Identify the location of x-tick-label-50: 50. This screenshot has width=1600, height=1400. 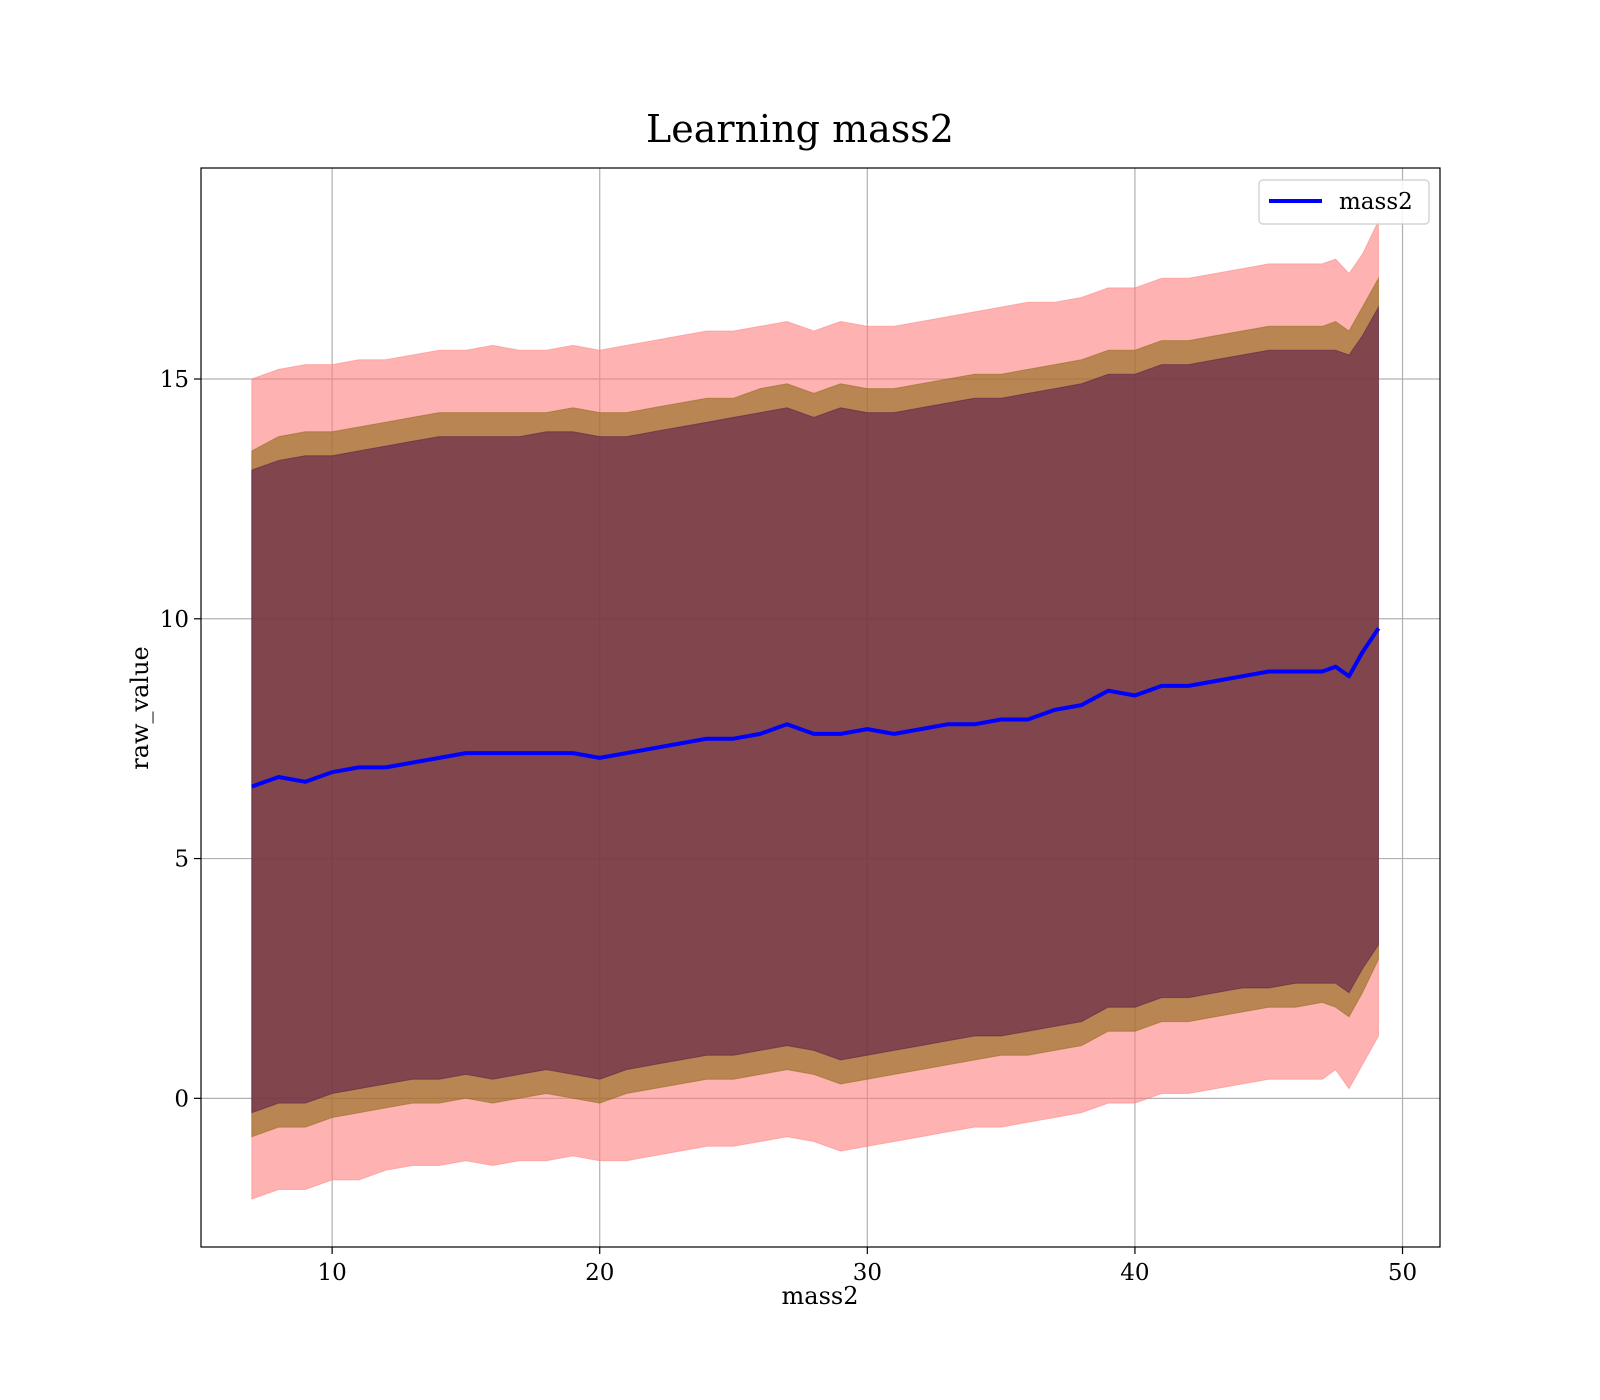
(1402, 1273).